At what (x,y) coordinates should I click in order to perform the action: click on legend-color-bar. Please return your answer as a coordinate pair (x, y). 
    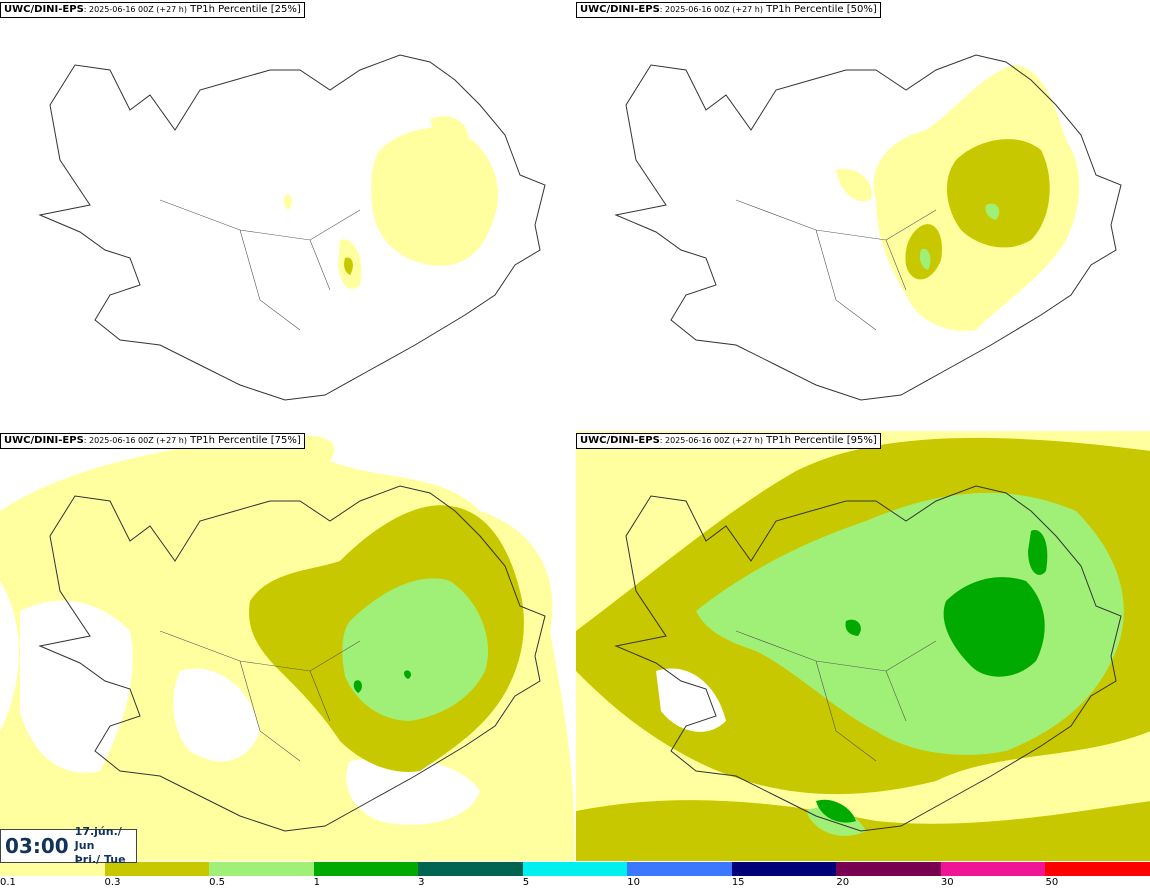
    Looking at the image, I should click on (575, 869).